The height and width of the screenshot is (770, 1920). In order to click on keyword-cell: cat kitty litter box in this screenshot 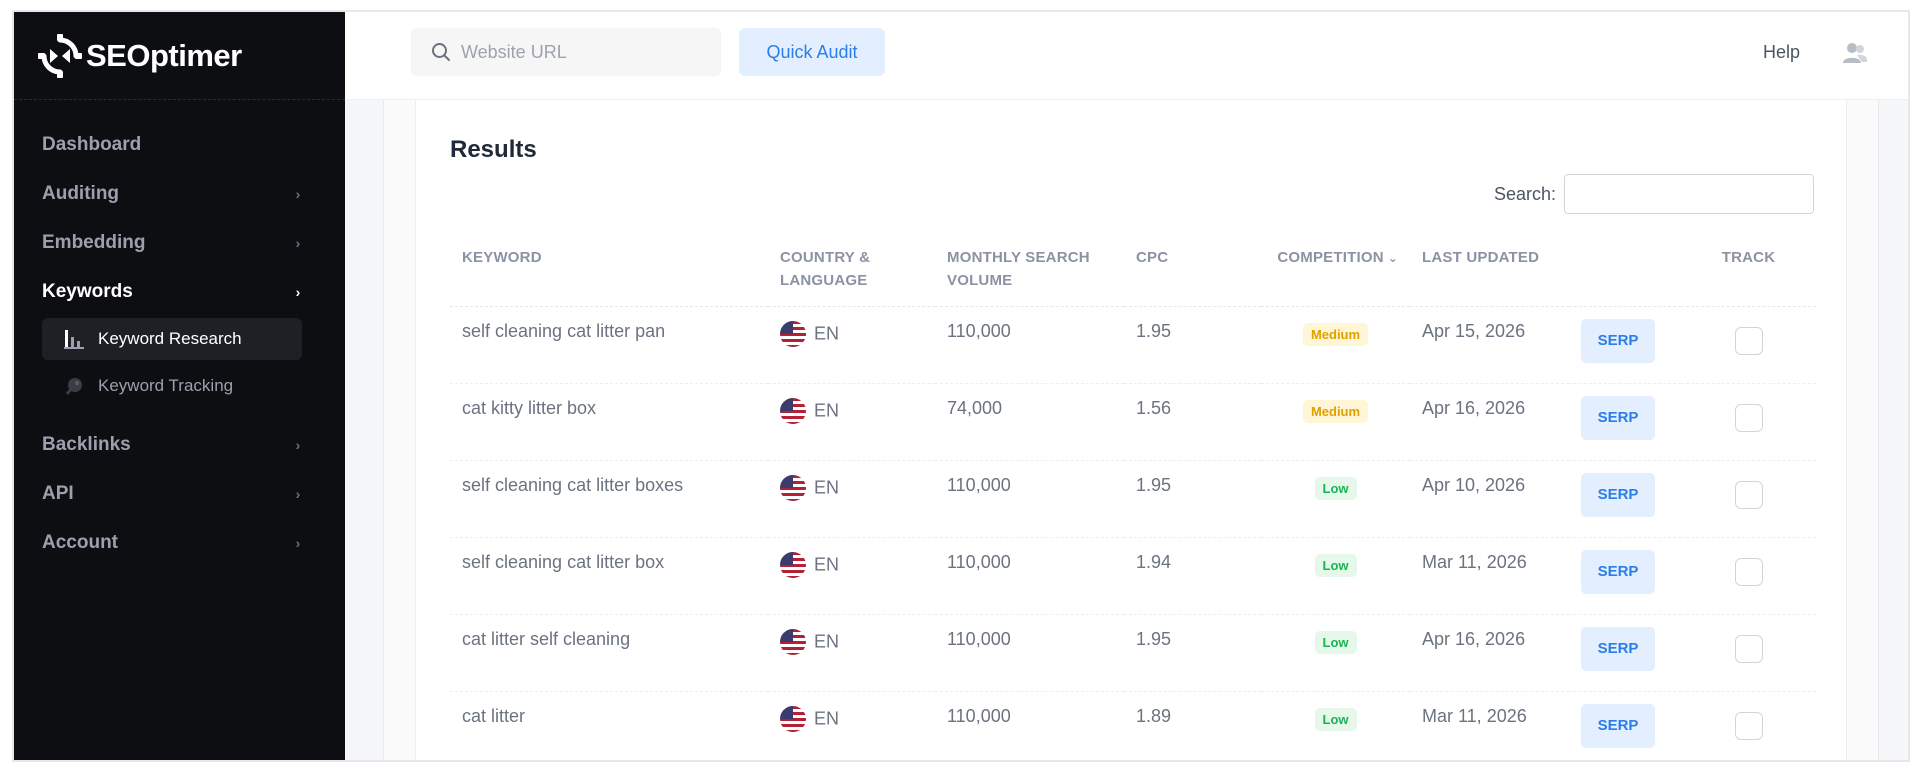, I will do `click(609, 422)`.